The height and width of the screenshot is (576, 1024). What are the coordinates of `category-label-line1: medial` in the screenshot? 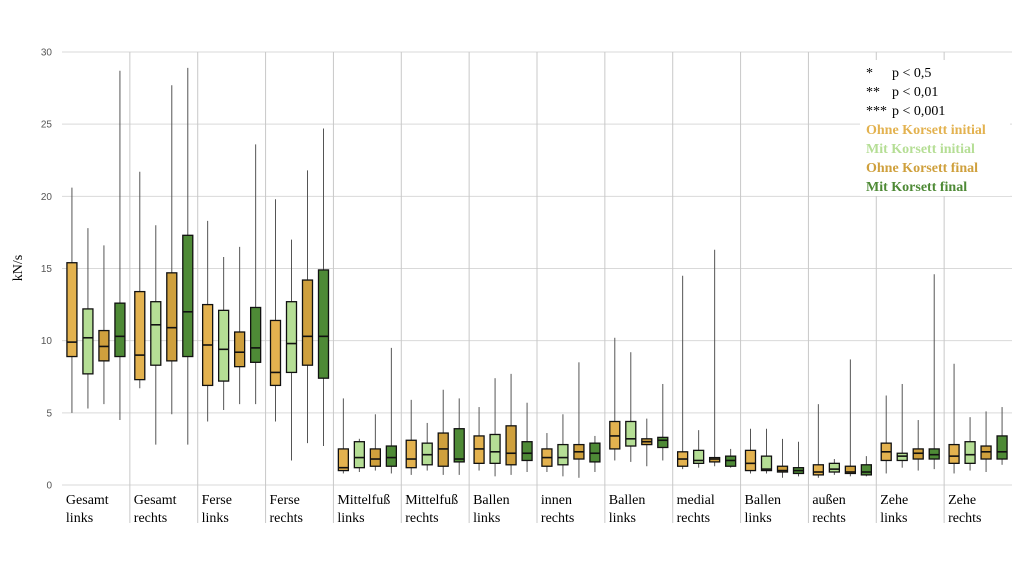 It's located at (696, 500).